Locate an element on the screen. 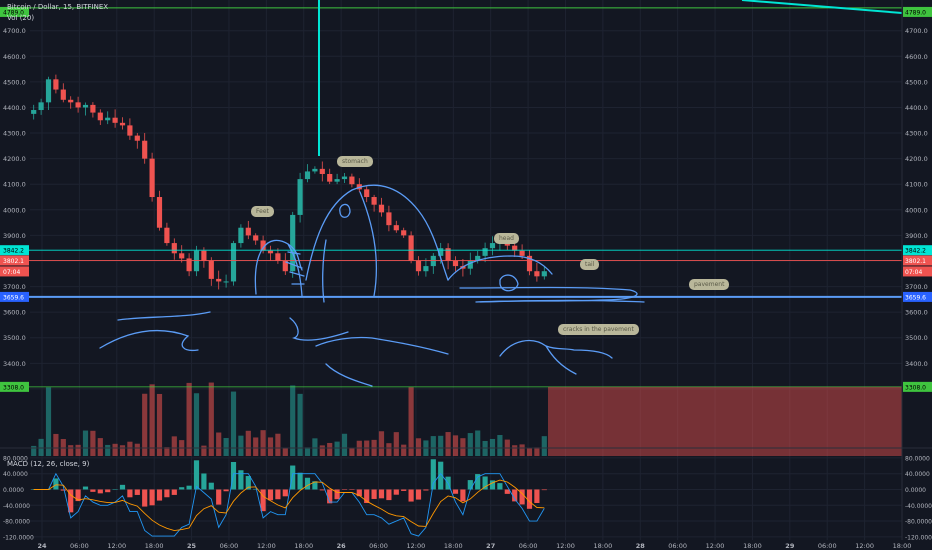  price-tick-right: 3900.0 is located at coordinates (916, 236).